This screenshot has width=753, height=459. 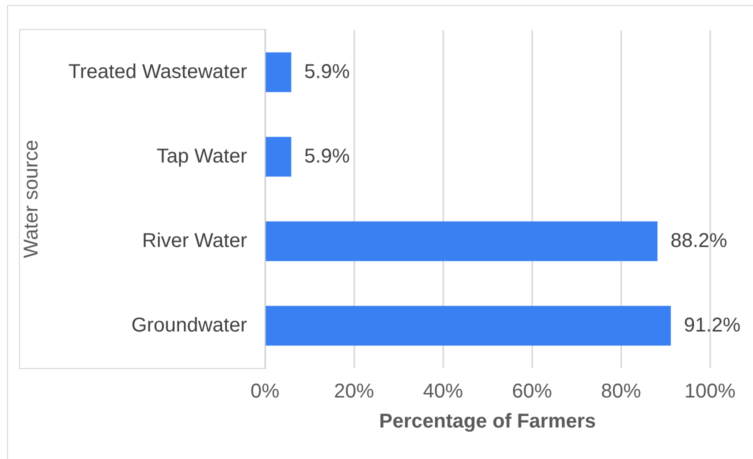 What do you see at coordinates (443, 391) in the screenshot?
I see `x-tick-label: 40%` at bounding box center [443, 391].